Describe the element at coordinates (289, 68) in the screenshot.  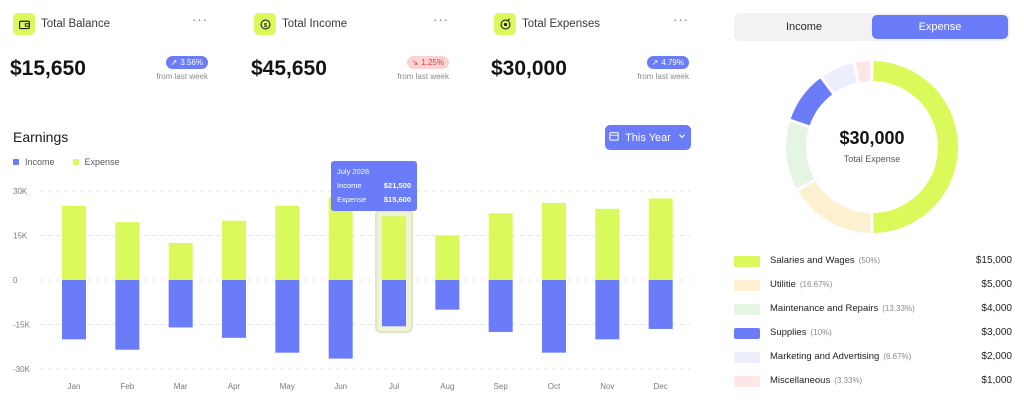
I see `card-value: $45,650` at that location.